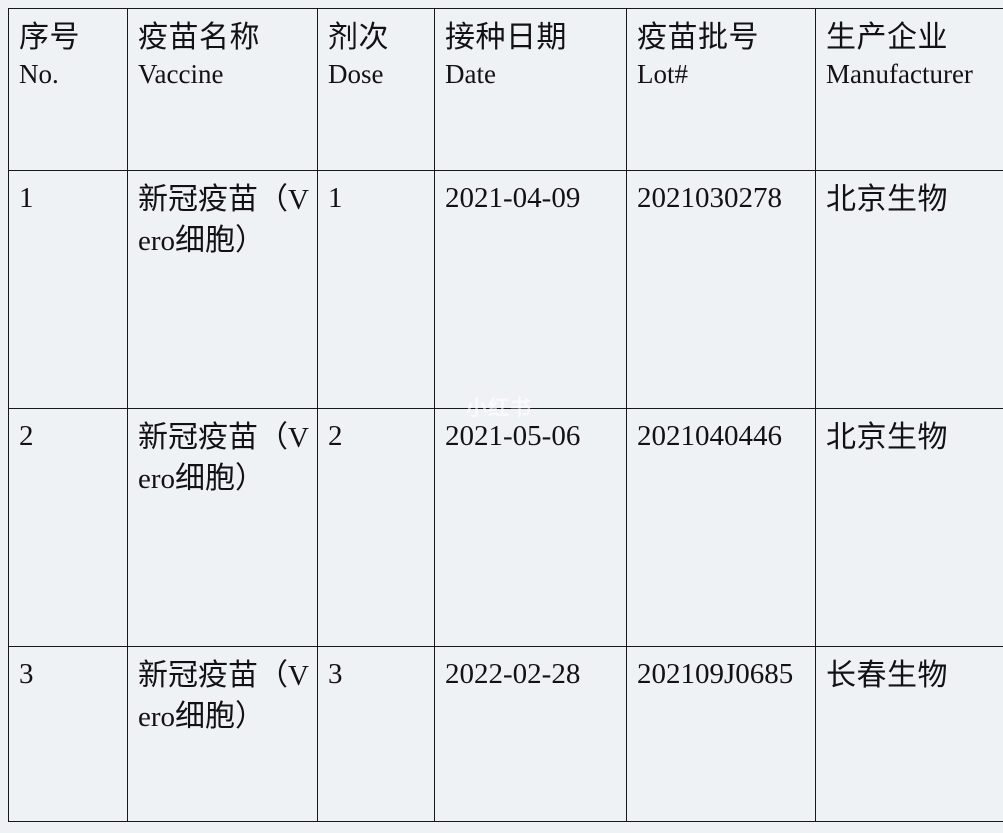 The height and width of the screenshot is (833, 1003). Describe the element at coordinates (506, 37) in the screenshot. I see `header-label-date-cn: 接种日期` at that location.